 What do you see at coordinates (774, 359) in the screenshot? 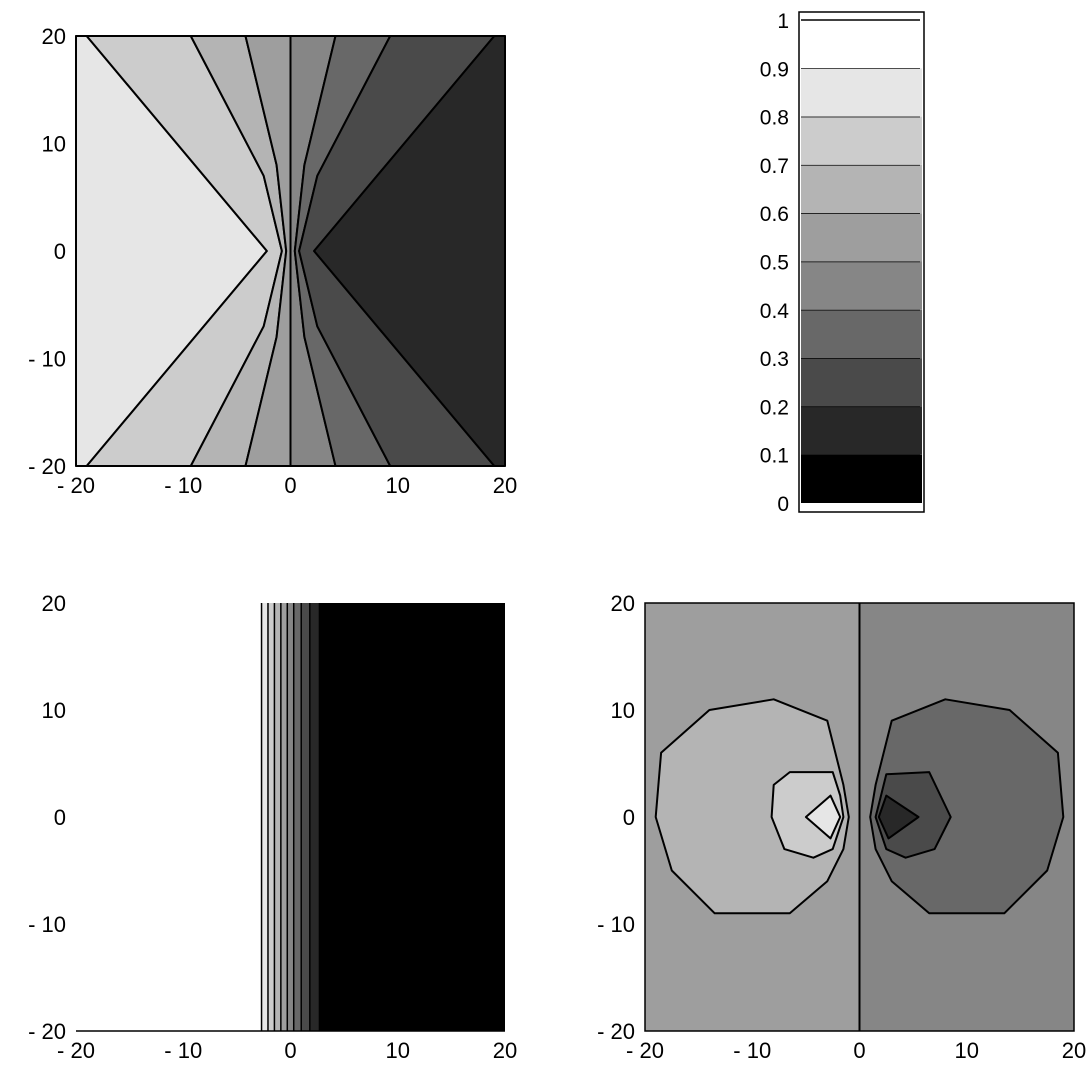
I see `colorbar-tick-label: 0.3` at bounding box center [774, 359].